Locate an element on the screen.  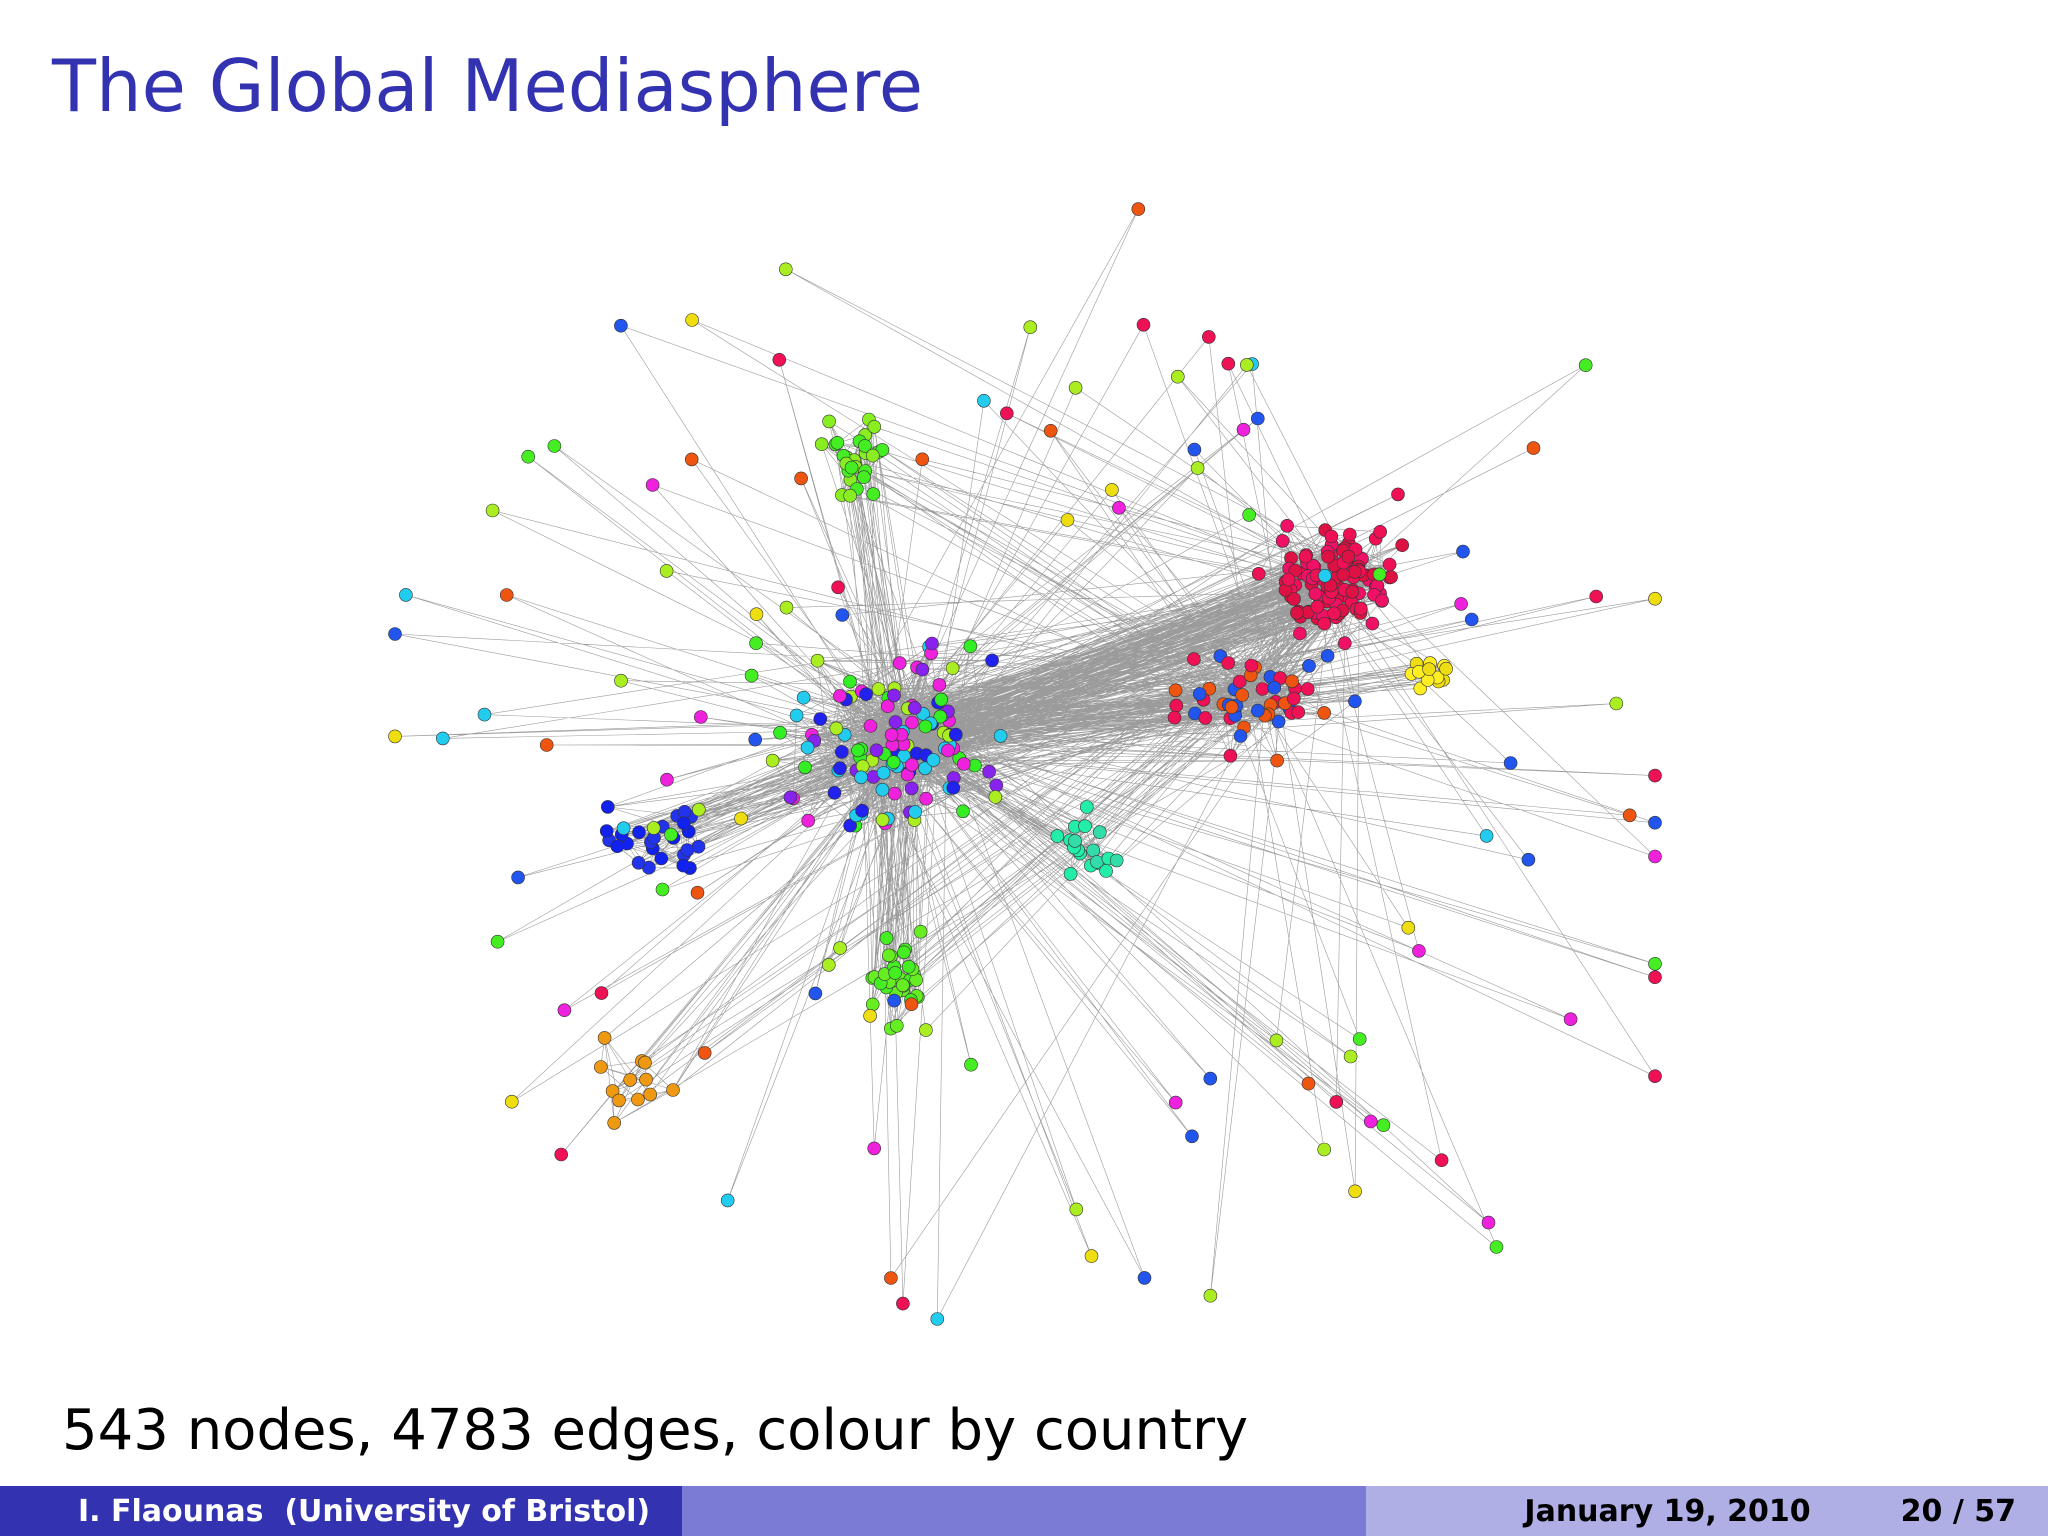
footer-author: I. Flaounas (University of Bristol) is located at coordinates (341, 1511).